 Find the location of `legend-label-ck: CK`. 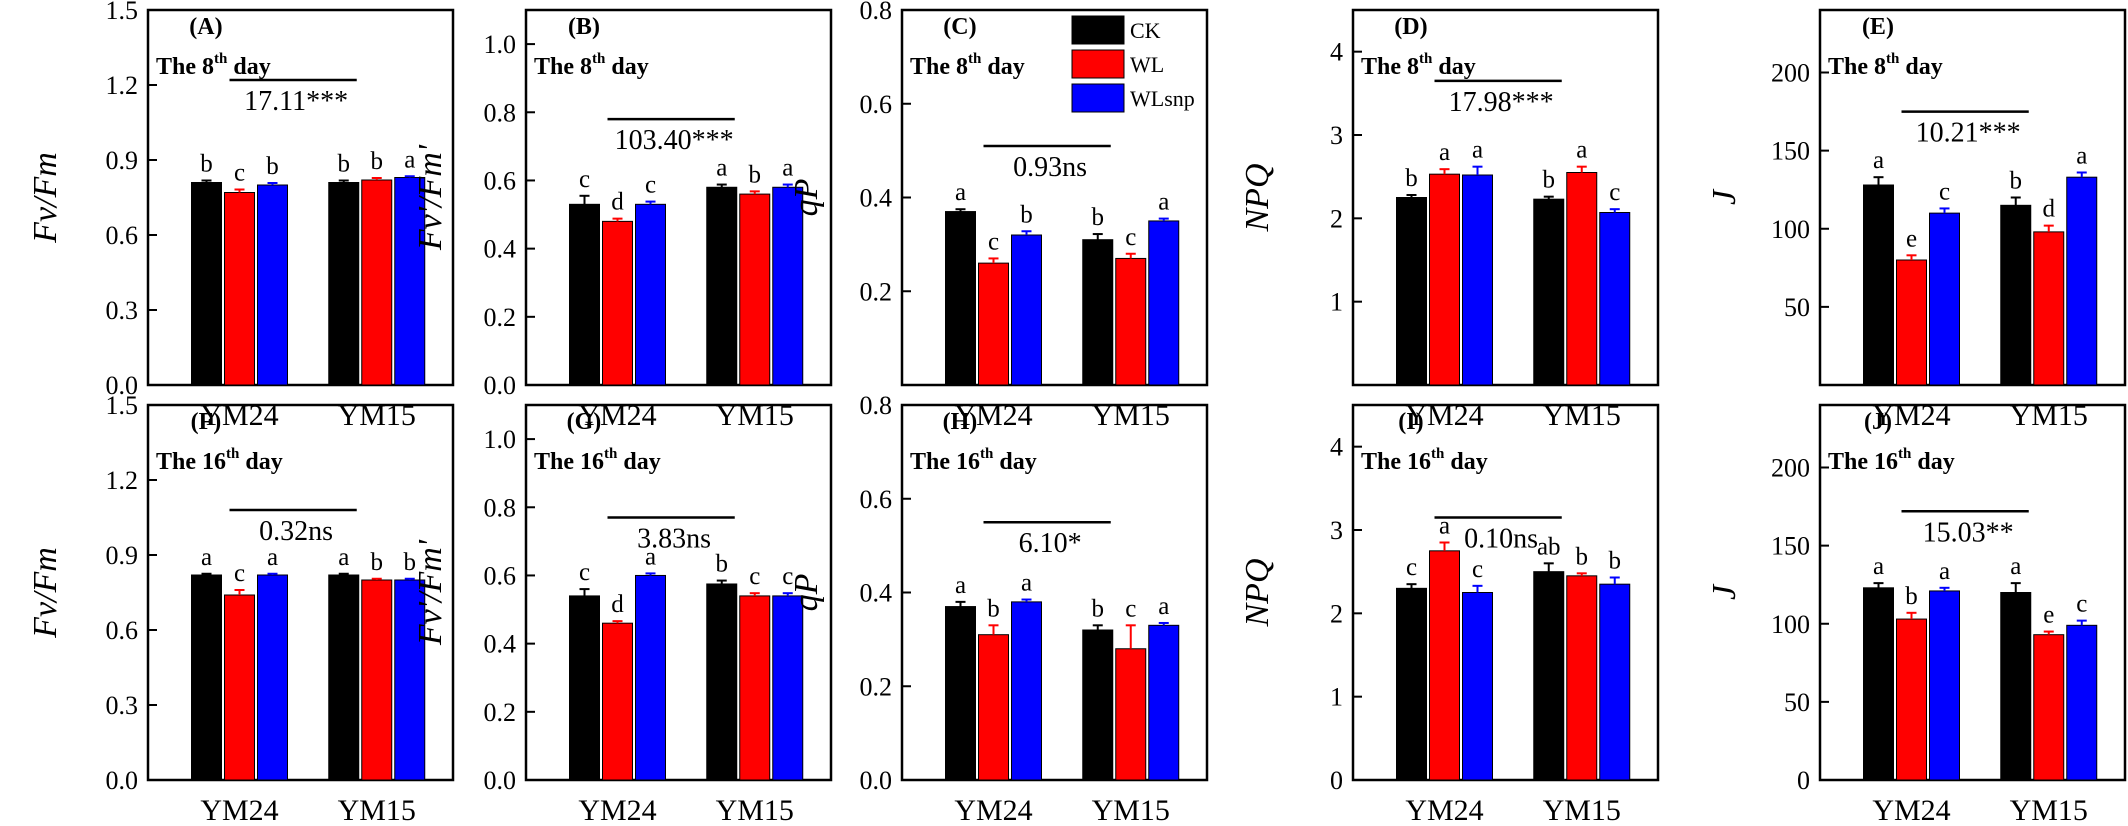

legend-label-ck: CK is located at coordinates (1145, 30).